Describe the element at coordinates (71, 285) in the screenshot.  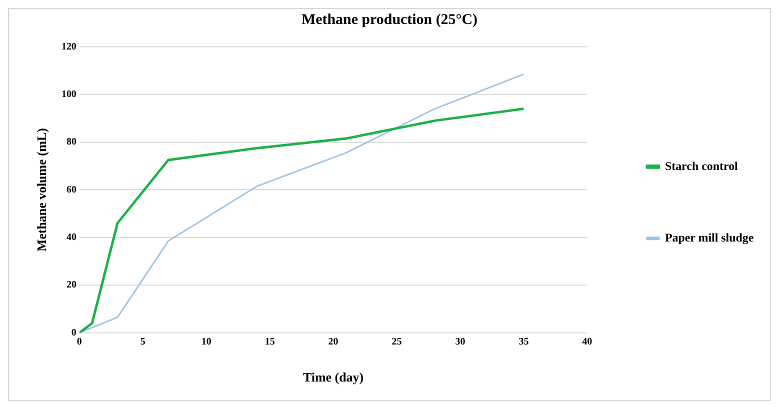
I see `y-tick-label: 20` at that location.